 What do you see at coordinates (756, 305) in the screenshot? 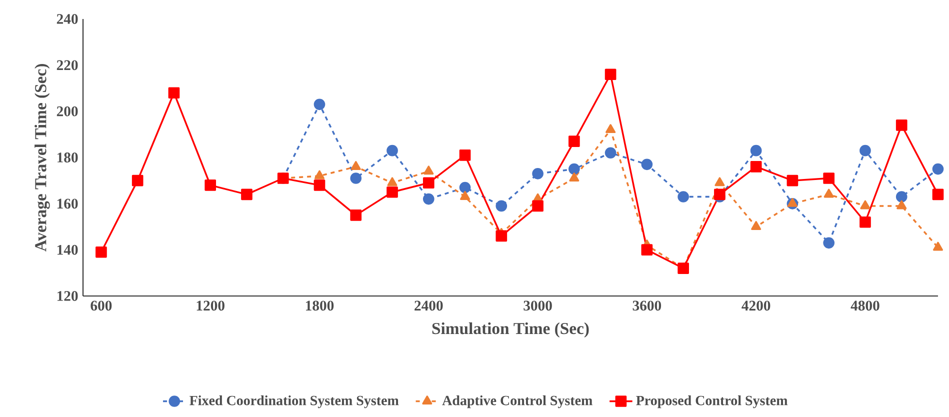
I see `x-tick-label: 4200` at bounding box center [756, 305].